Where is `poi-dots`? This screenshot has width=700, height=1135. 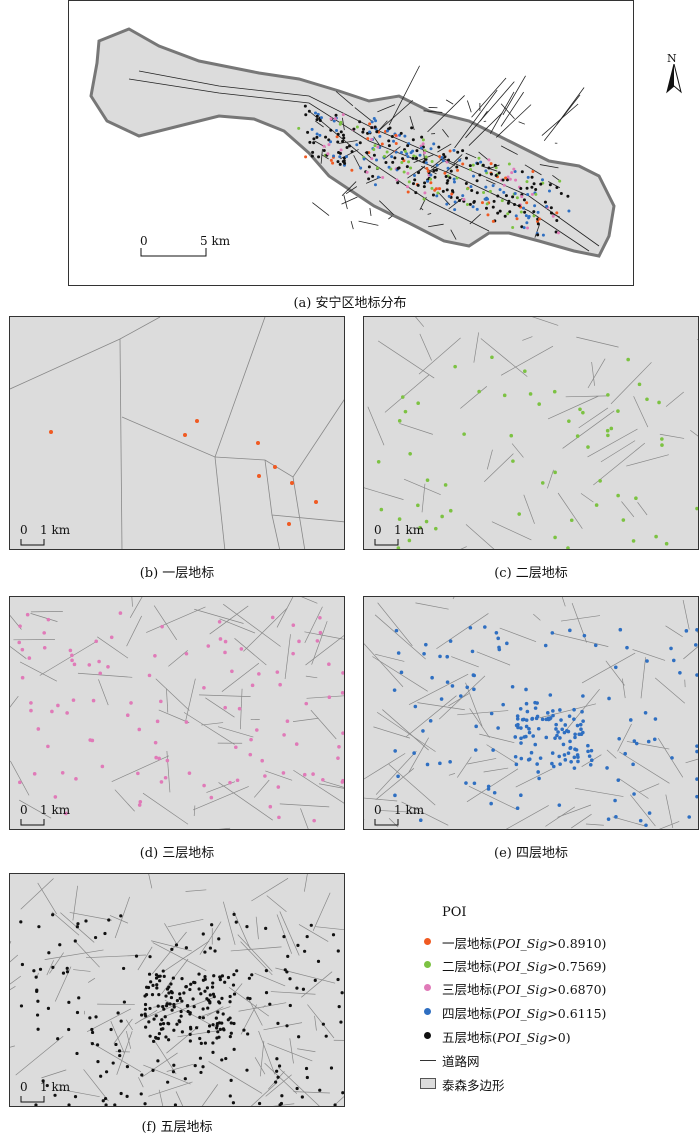 poi-dots is located at coordinates (180, 717).